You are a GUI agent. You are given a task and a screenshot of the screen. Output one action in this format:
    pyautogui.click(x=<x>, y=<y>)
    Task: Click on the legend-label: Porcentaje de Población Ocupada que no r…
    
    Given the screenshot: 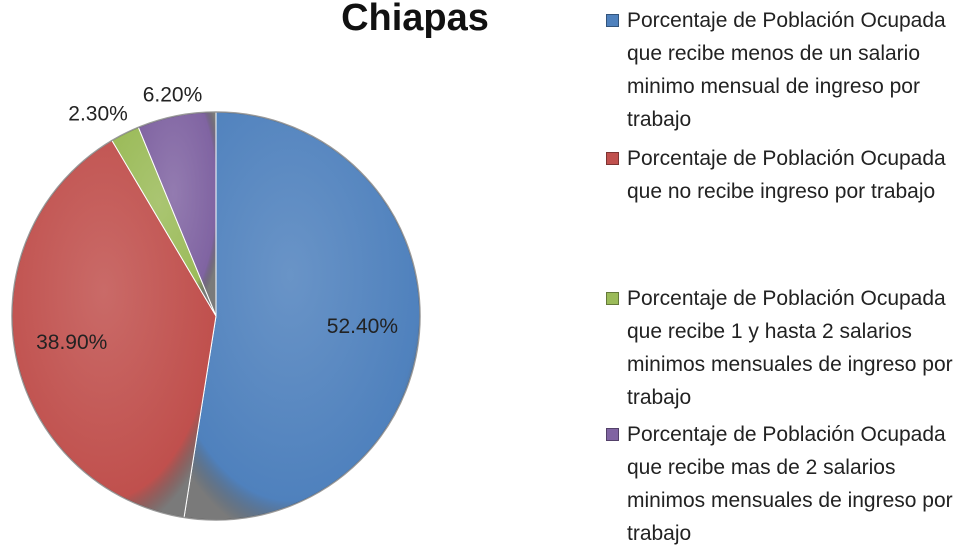 What is the action you would take?
    pyautogui.click(x=786, y=175)
    